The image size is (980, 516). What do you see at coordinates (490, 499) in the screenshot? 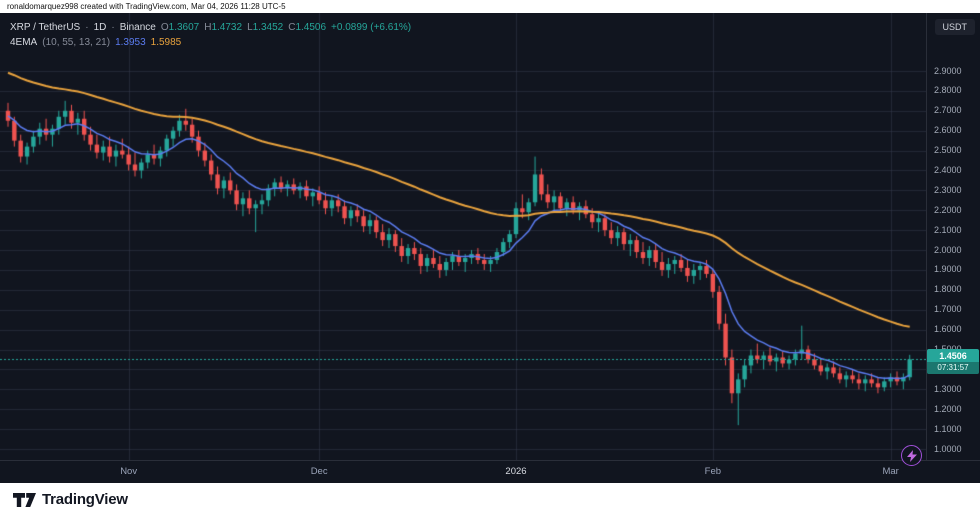
I see `footer-bar: TradingView` at bounding box center [490, 499].